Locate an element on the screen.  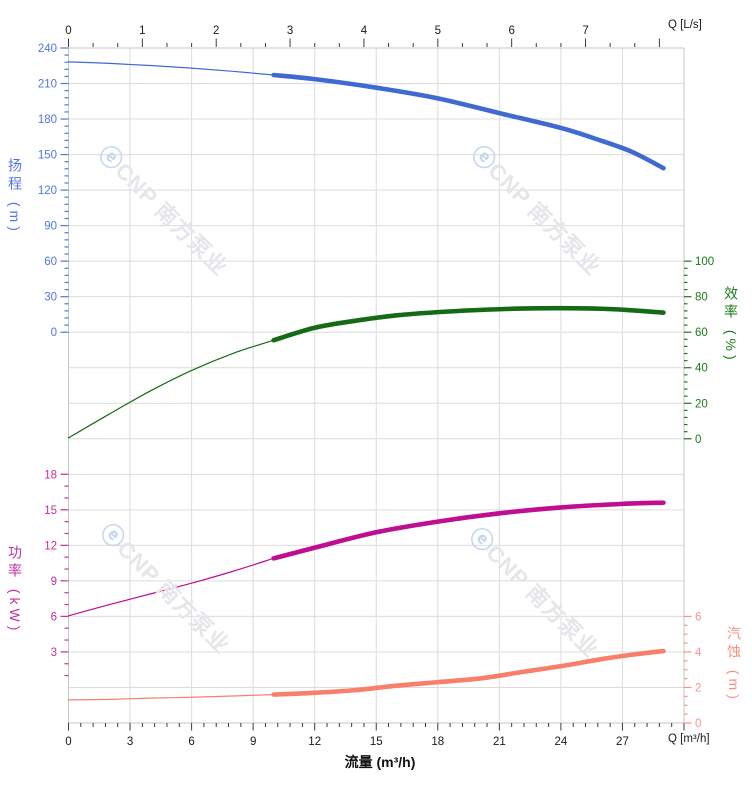
power-axis-title: 功率 (kW) is located at coordinates (15, 590).